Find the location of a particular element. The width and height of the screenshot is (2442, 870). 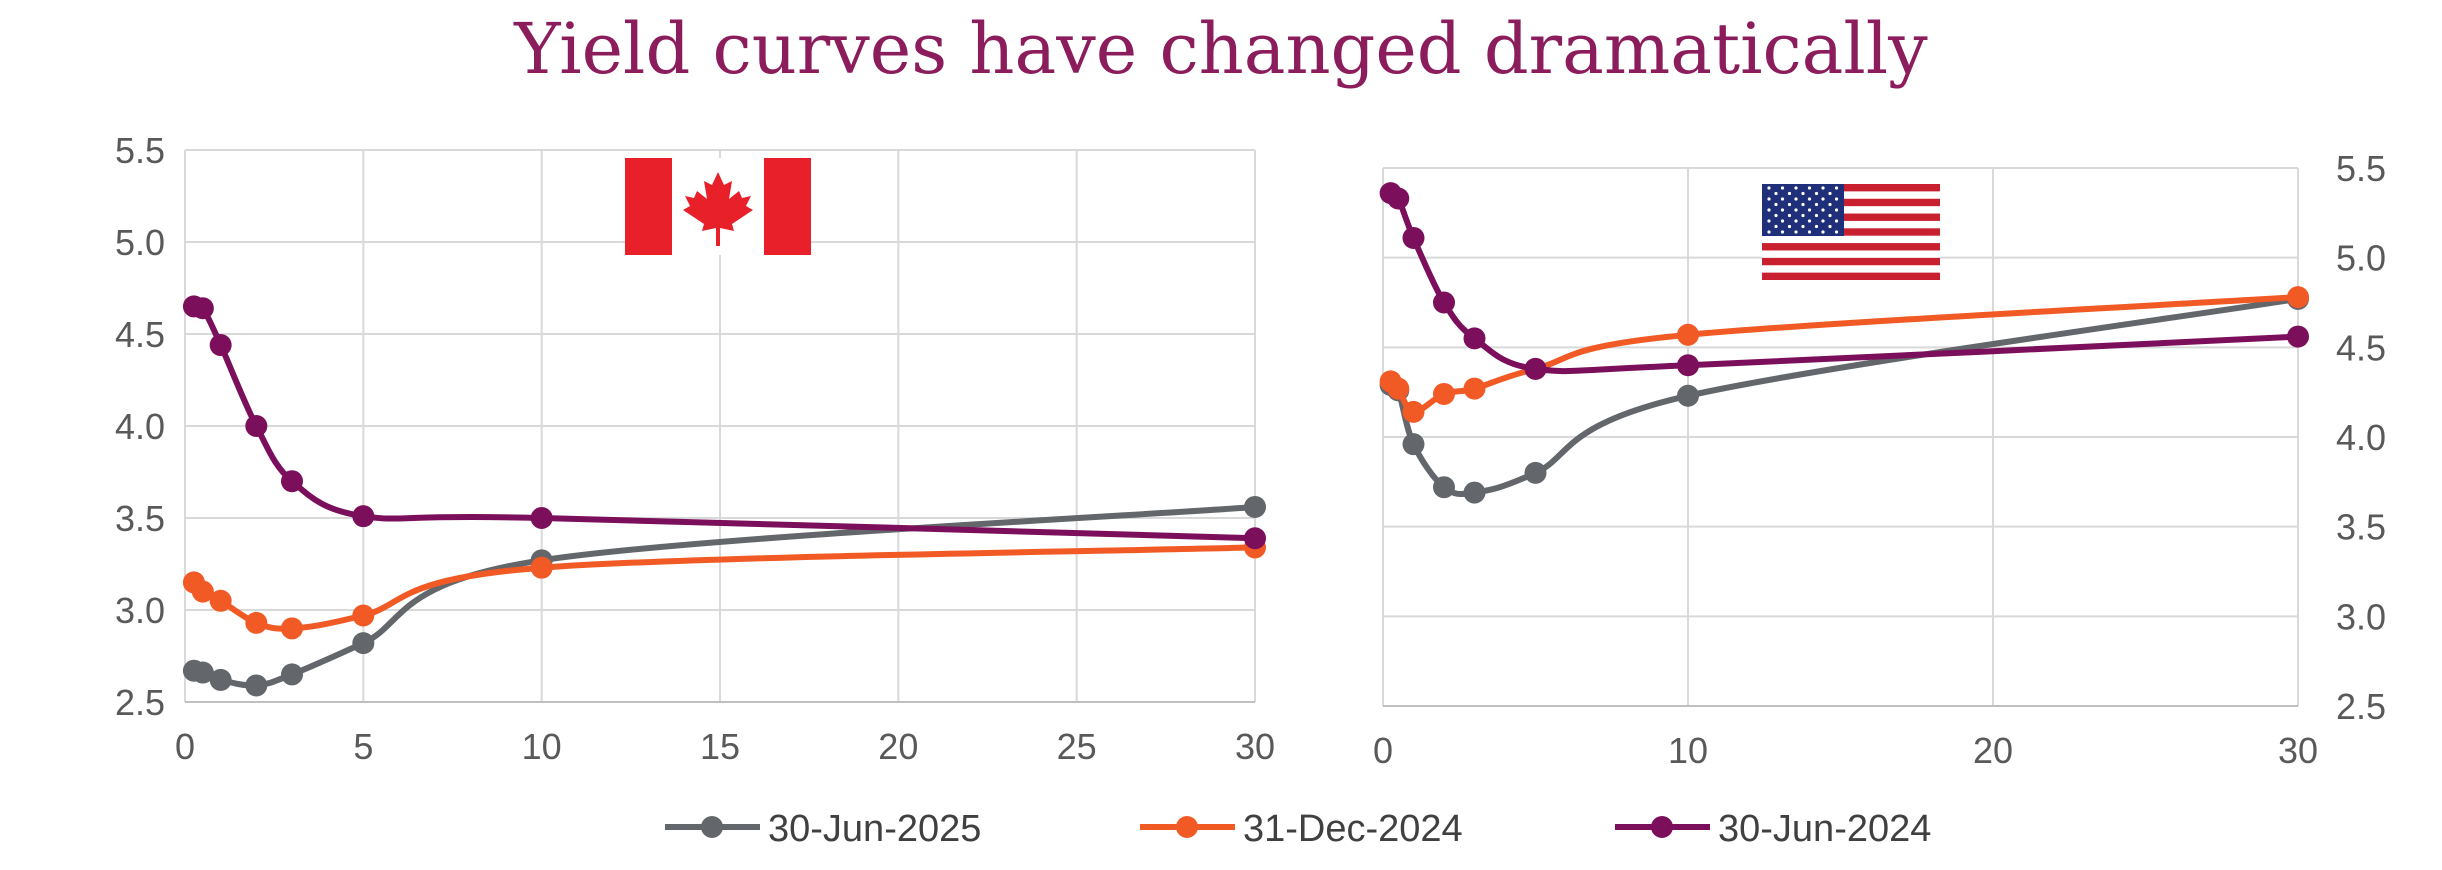

legend-item: 30-Jun-2024 is located at coordinates (1773, 829).